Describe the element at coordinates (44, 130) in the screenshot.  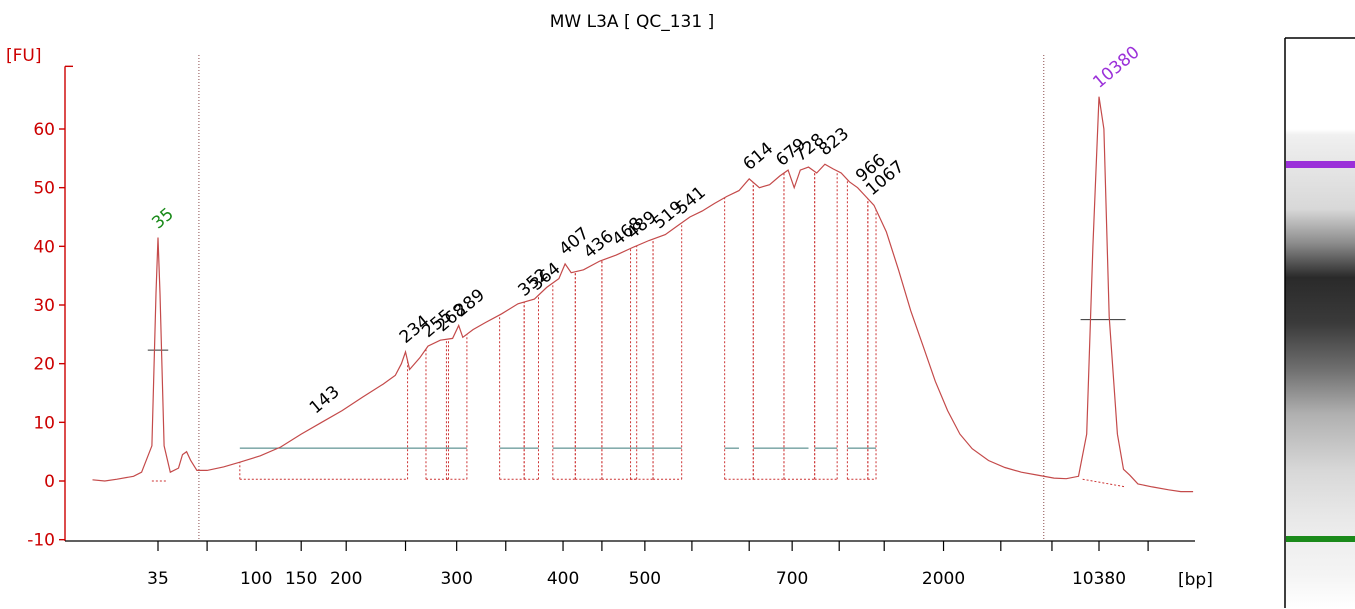
I see `y-tick-label: 60` at that location.